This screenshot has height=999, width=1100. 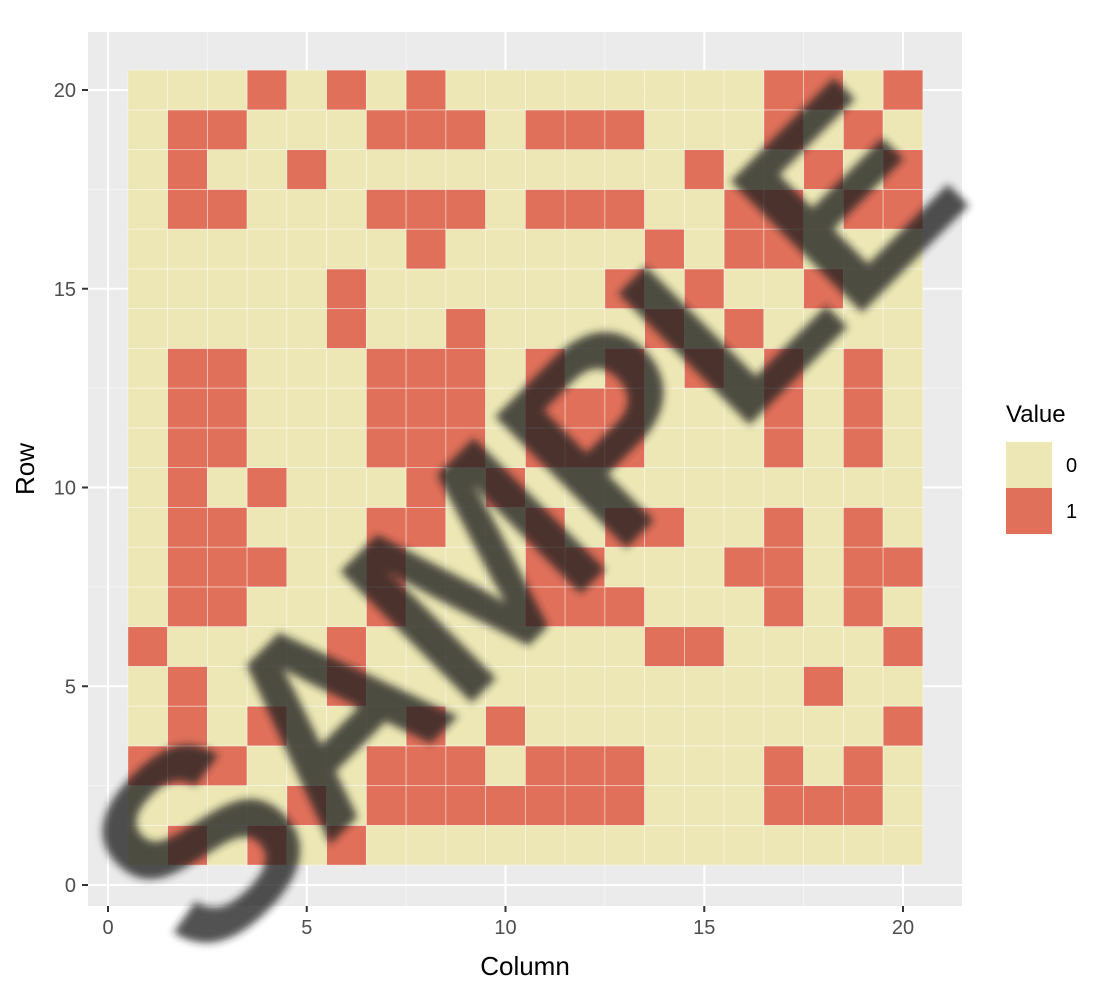 What do you see at coordinates (107, 928) in the screenshot?
I see `x-tick-label: 0` at bounding box center [107, 928].